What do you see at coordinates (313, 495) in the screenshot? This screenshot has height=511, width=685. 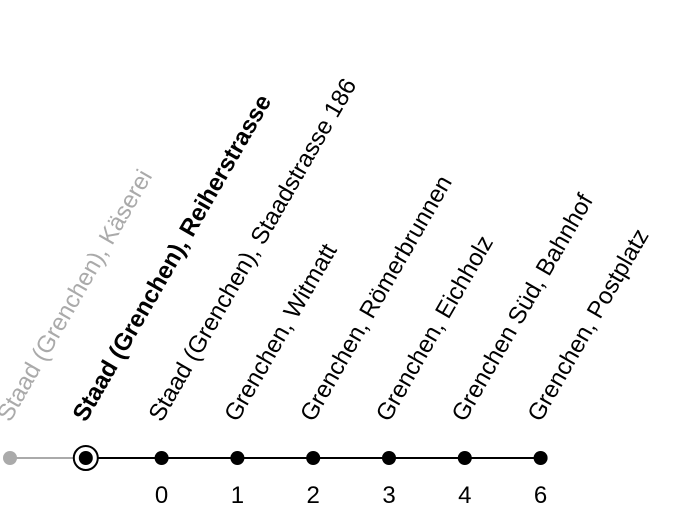 I see `stop-minutes: 2` at bounding box center [313, 495].